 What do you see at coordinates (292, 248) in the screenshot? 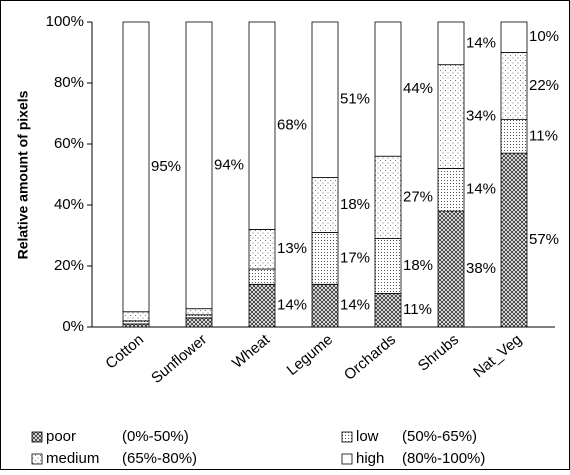
I see `value-label: 13%` at bounding box center [292, 248].